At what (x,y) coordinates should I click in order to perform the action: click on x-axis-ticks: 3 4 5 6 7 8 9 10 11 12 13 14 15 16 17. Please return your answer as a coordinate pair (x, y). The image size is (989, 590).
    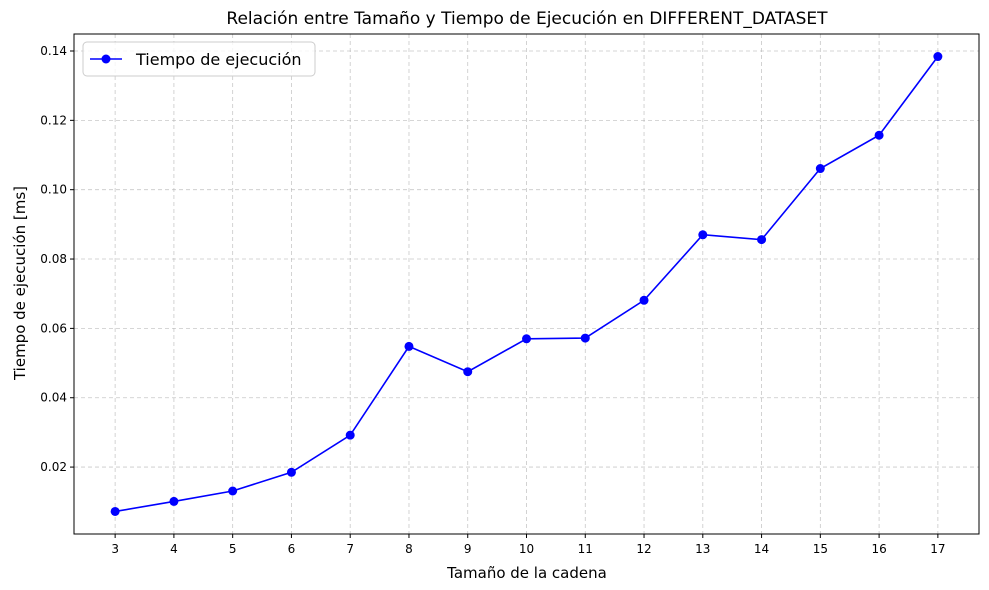
    Looking at the image, I should click on (528, 545).